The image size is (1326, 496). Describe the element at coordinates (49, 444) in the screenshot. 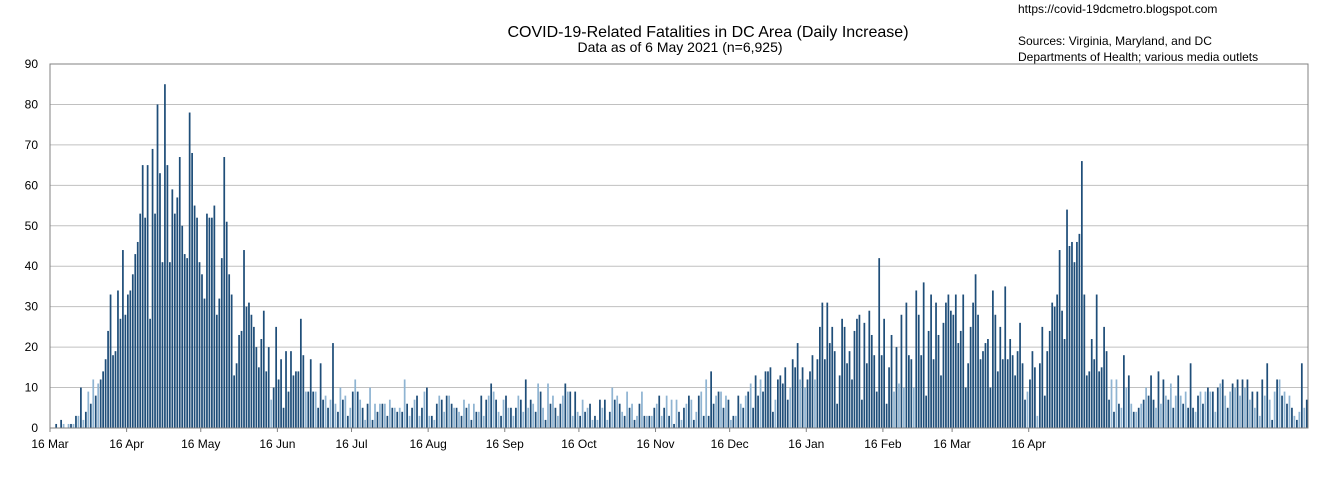

I see `x-tick-label: 16 Mar` at that location.